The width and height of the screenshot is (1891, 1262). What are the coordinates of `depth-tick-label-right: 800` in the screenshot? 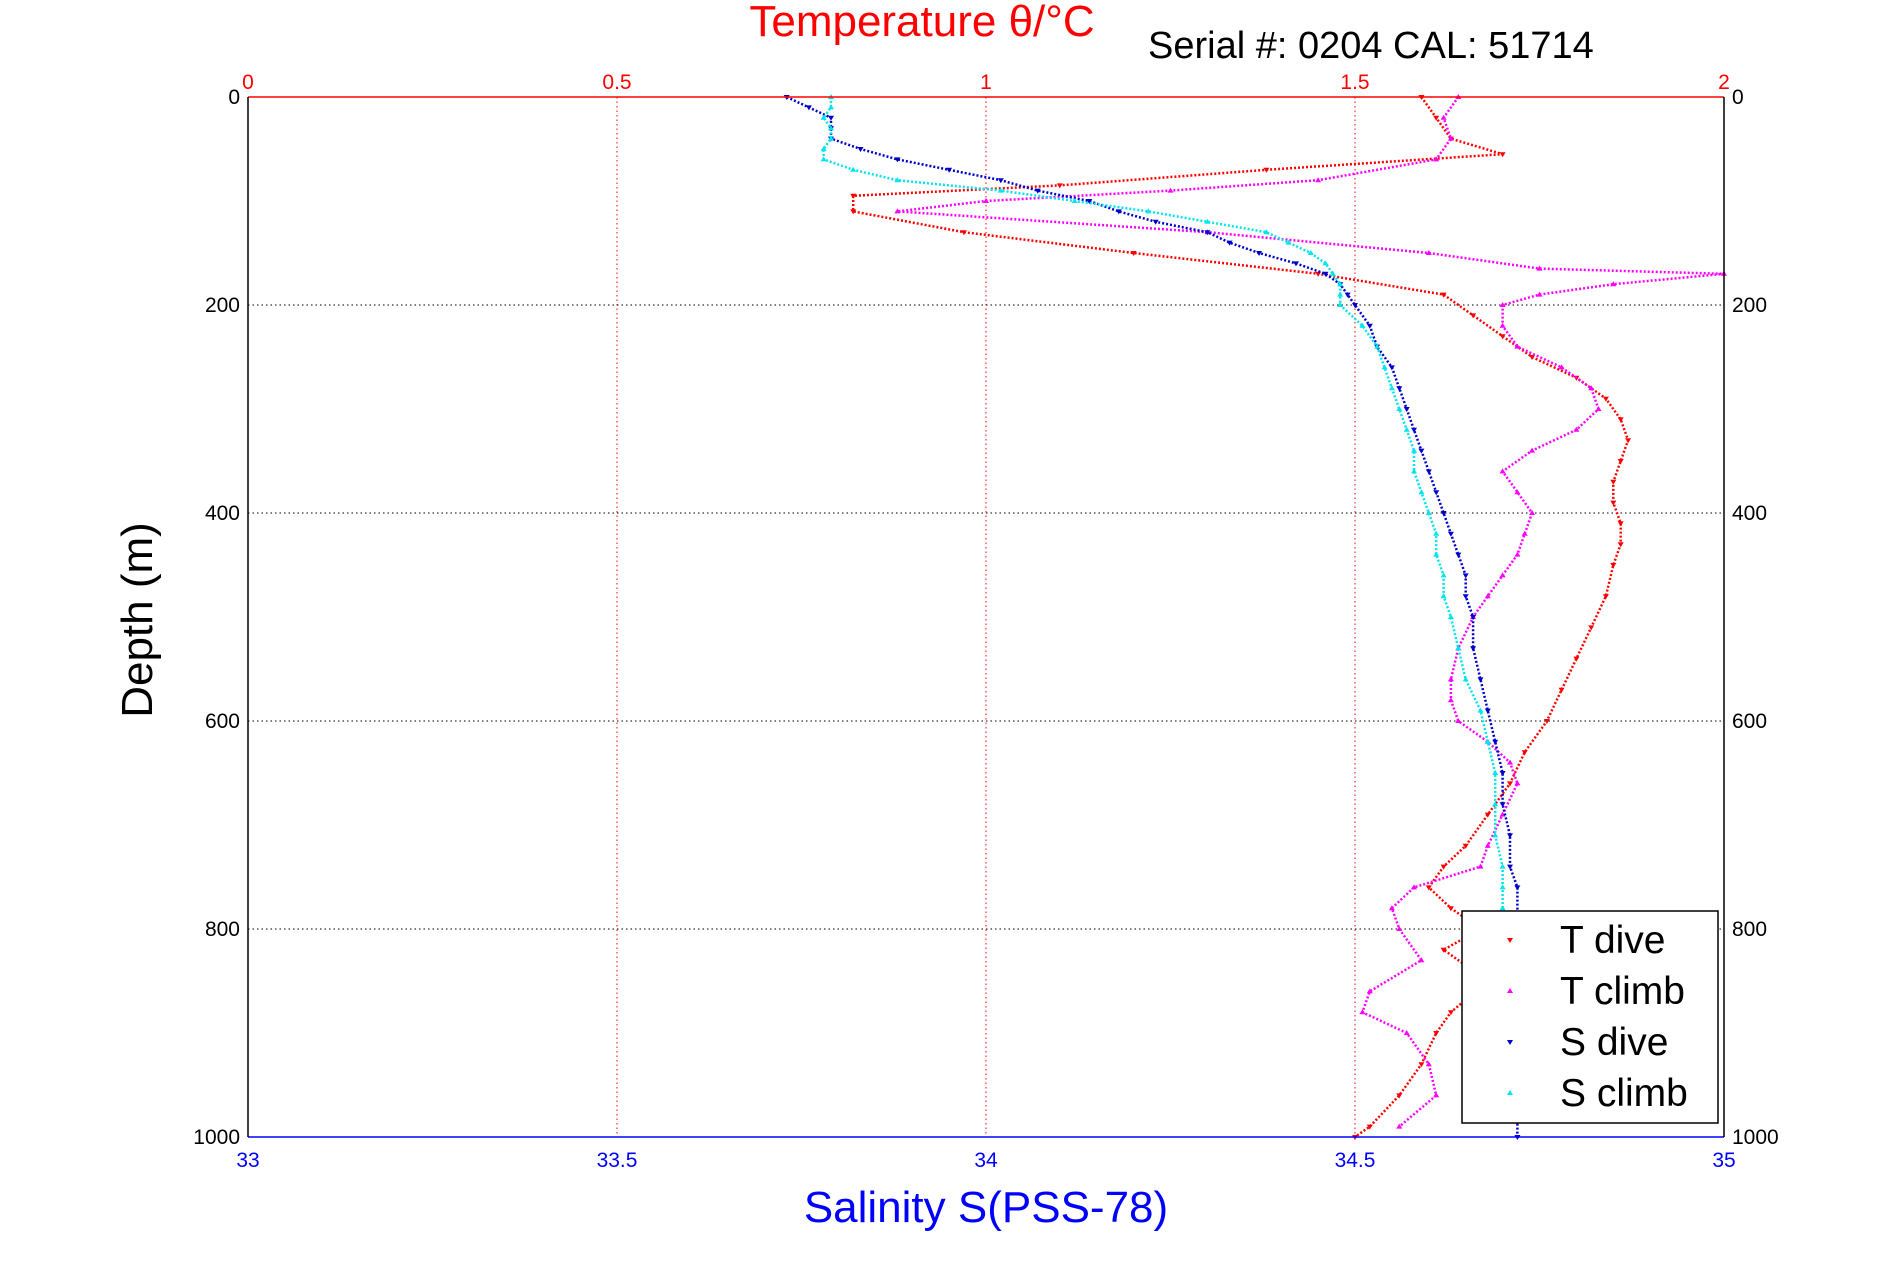 It's located at (1749, 929).